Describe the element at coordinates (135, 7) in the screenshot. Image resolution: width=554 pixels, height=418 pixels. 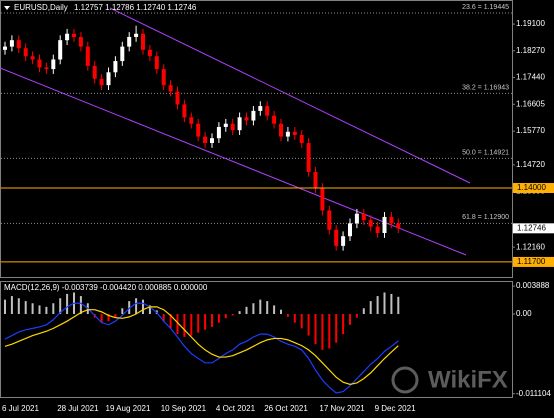
I see `ohlc-header: 1.12757 1.12786 1.12740 1.12746` at that location.